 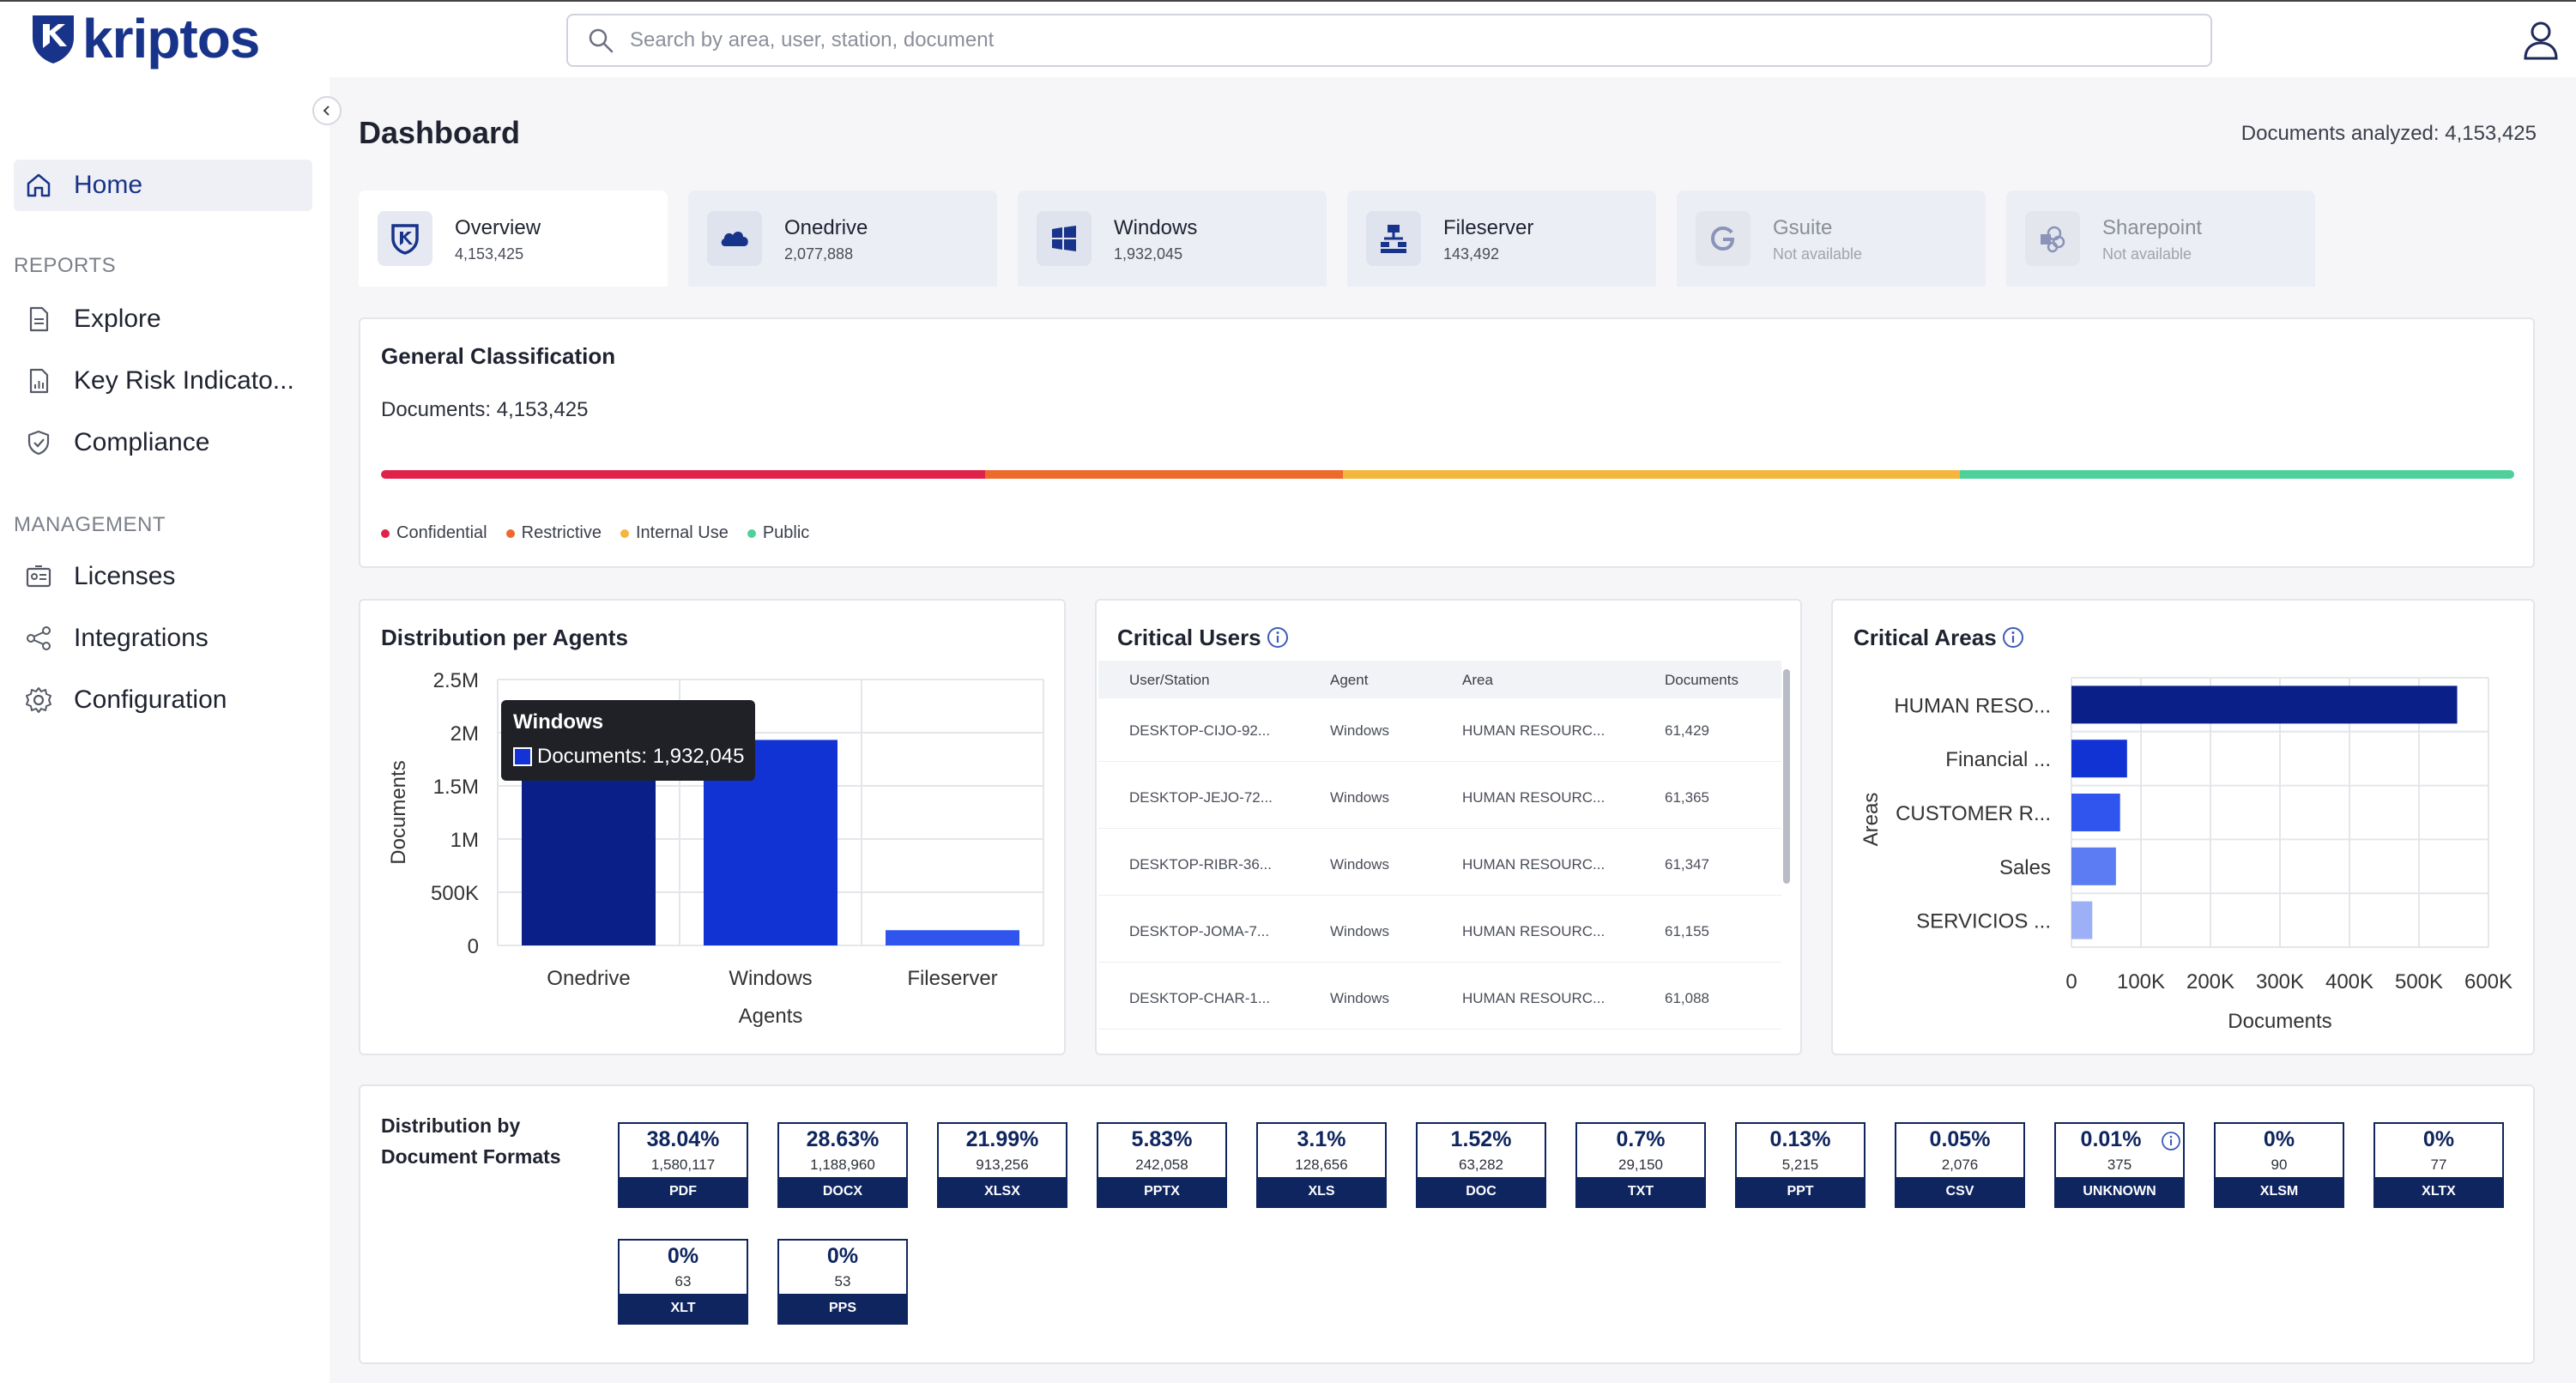 I want to click on format-card: 0.7% 29,150 TXT, so click(x=1640, y=1165).